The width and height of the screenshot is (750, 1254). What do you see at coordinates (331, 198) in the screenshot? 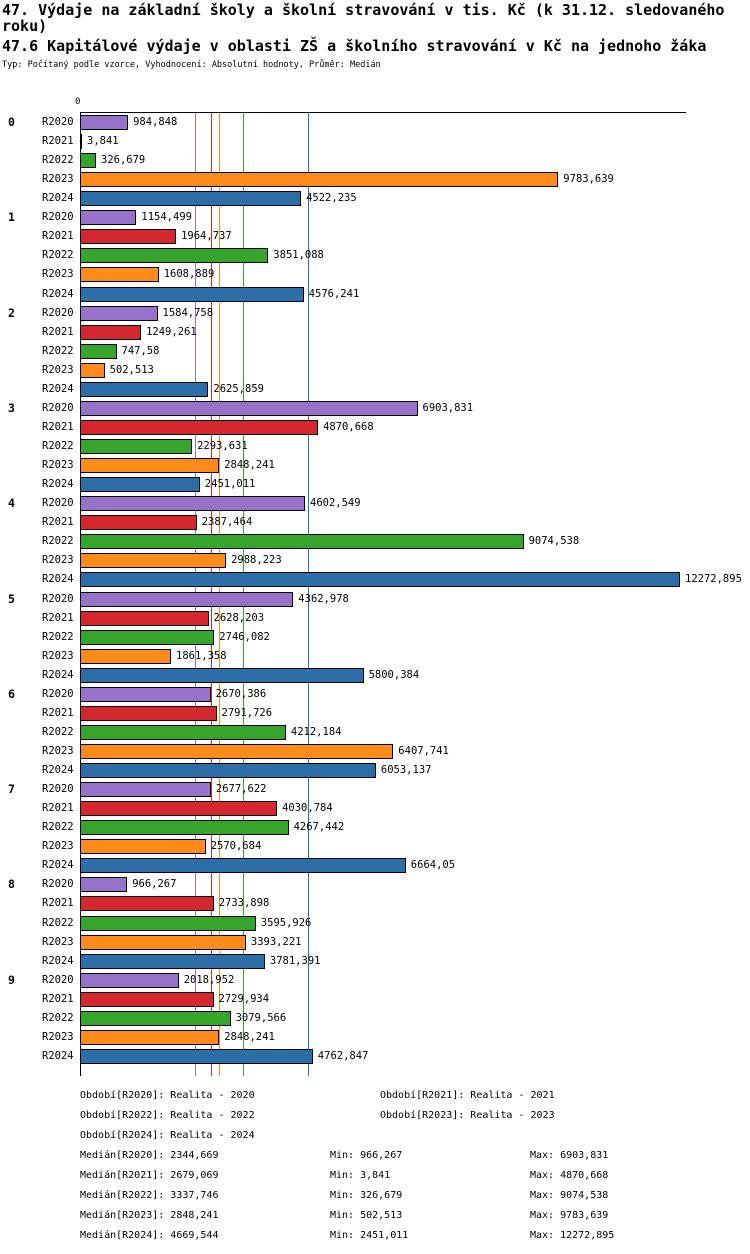
I see `bar-value-label: 4522,235` at bounding box center [331, 198].